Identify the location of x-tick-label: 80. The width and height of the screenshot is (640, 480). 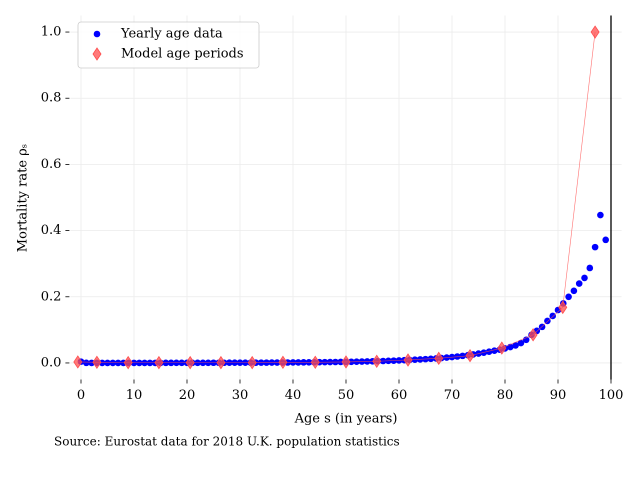
(505, 395).